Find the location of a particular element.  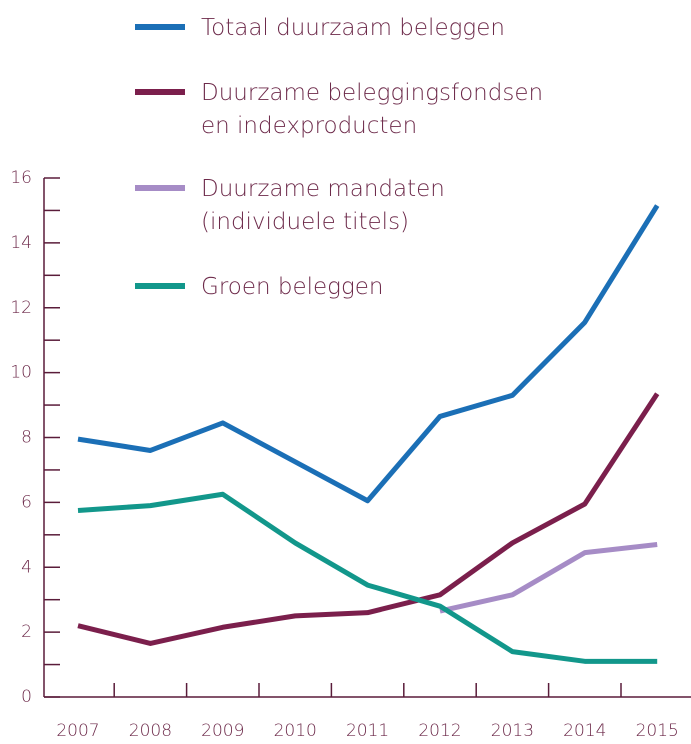

x-tick-label: 2013 is located at coordinates (512, 731).